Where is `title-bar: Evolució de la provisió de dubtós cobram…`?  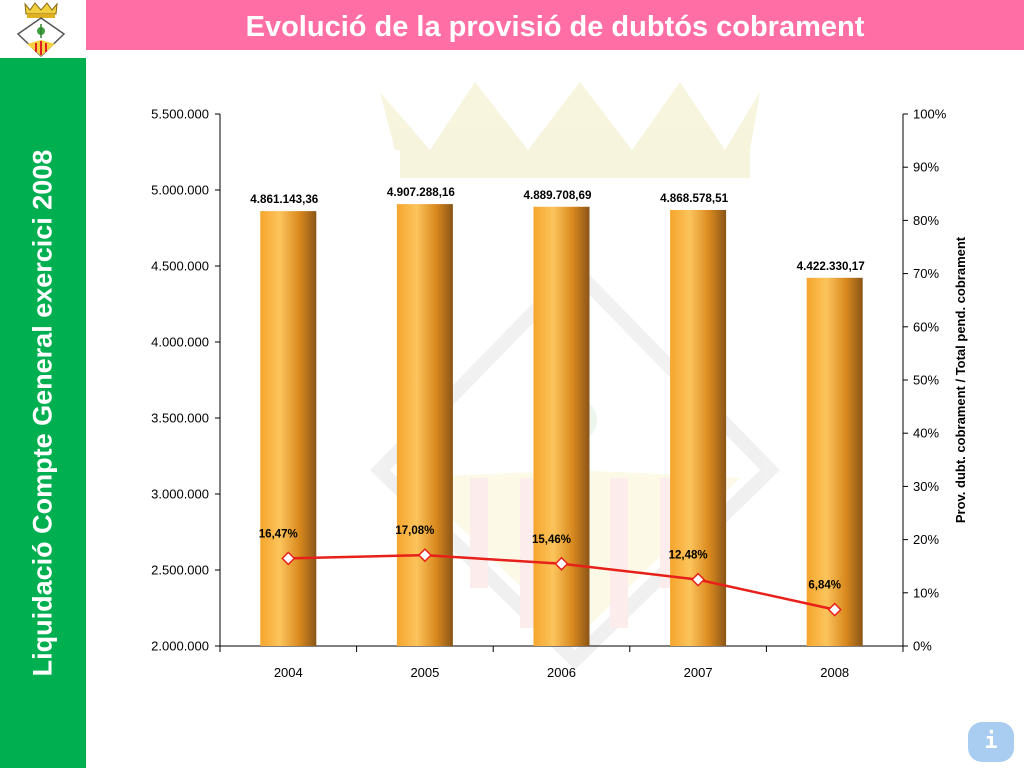 title-bar: Evolució de la provisió de dubtós cobram… is located at coordinates (555, 25).